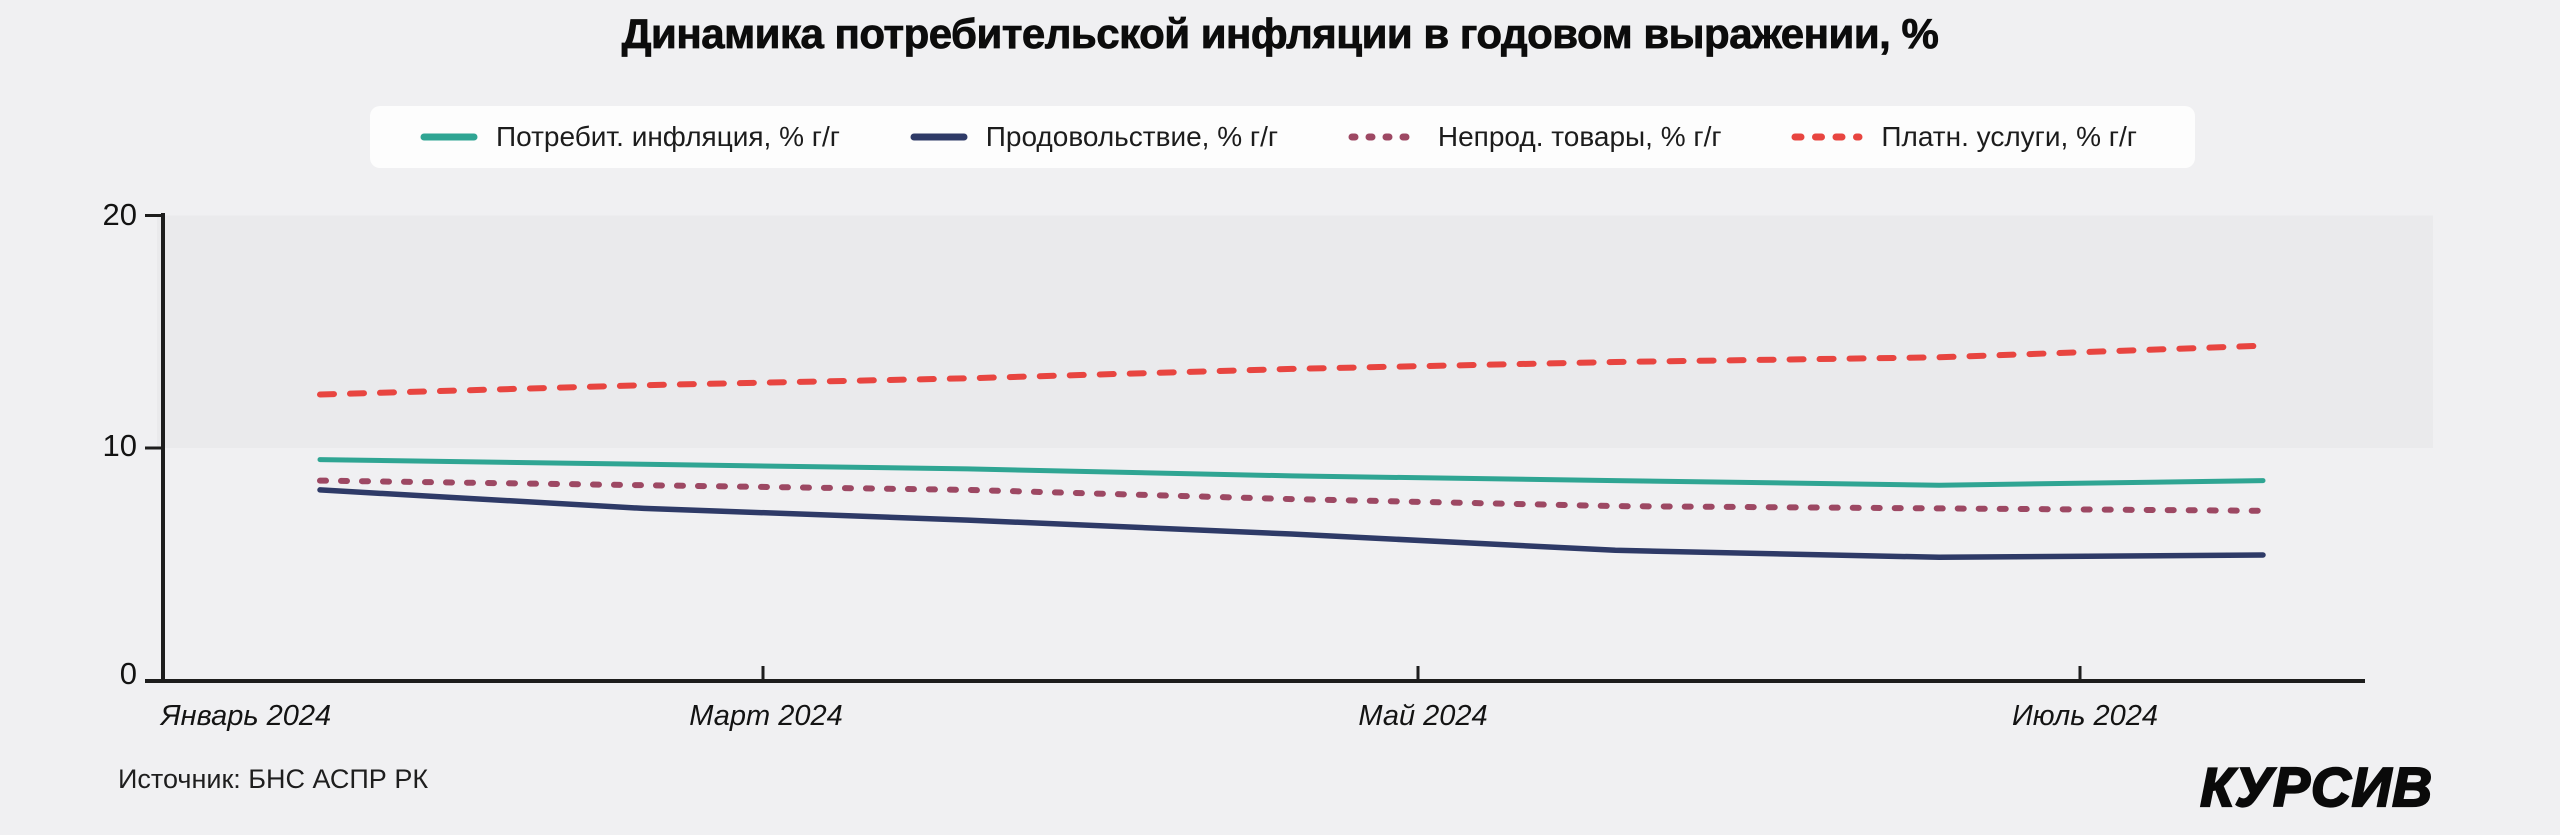  I want to click on legend-swatch-nonfood-line, so click(1384, 137).